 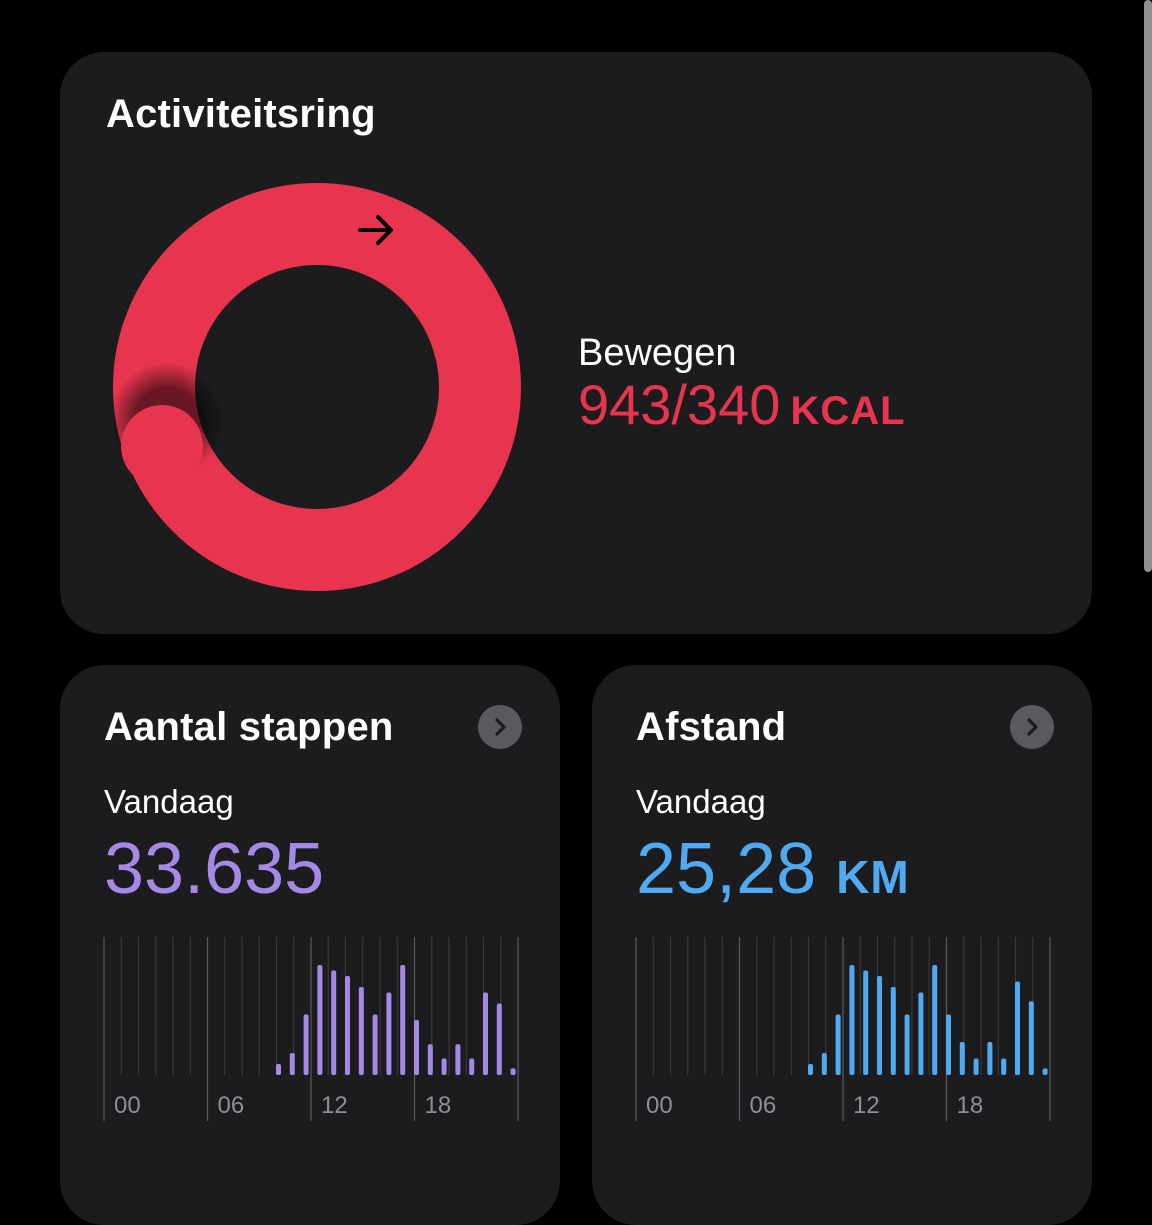 What do you see at coordinates (711, 727) in the screenshot?
I see `card-title: Afstand` at bounding box center [711, 727].